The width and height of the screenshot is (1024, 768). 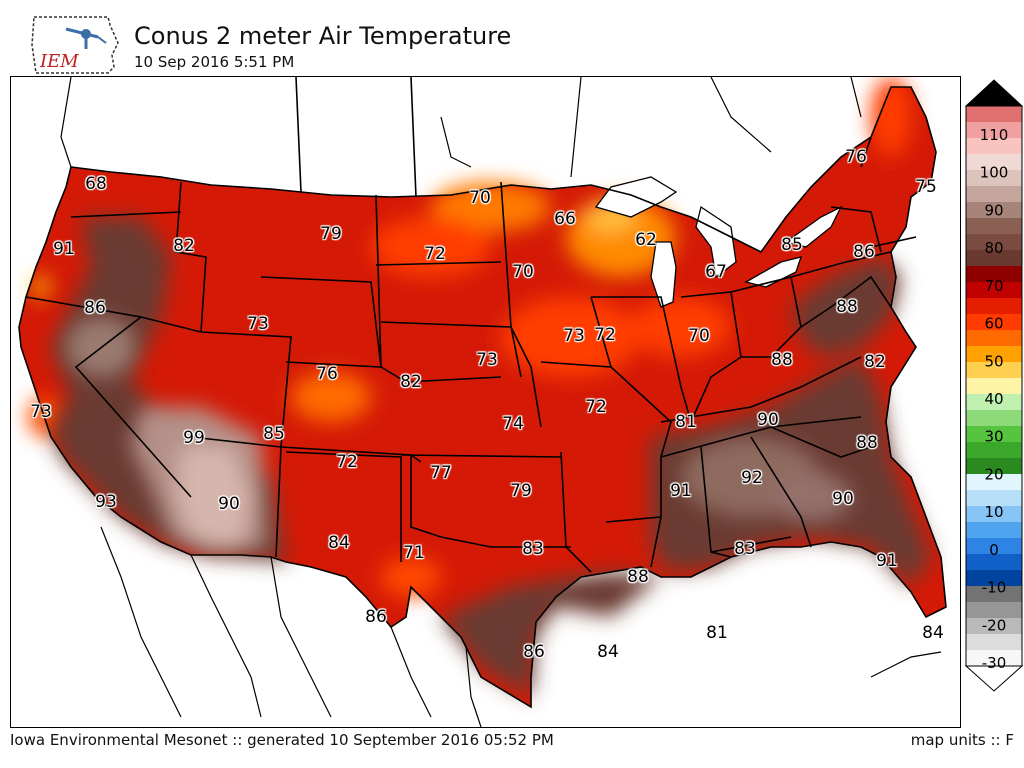 I want to click on station-temp-label: 68, so click(x=96, y=184).